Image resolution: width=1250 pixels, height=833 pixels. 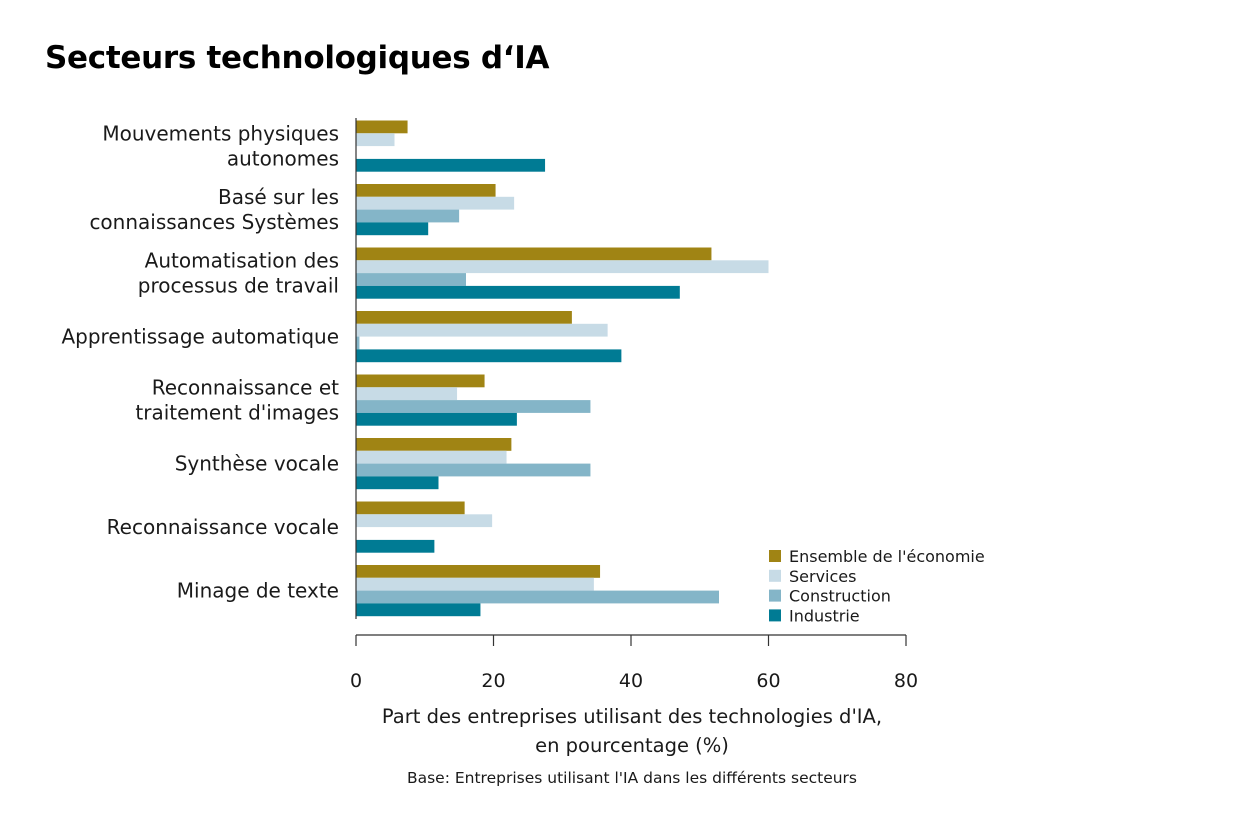 What do you see at coordinates (840, 596) in the screenshot?
I see `legend-label: Construction` at bounding box center [840, 596].